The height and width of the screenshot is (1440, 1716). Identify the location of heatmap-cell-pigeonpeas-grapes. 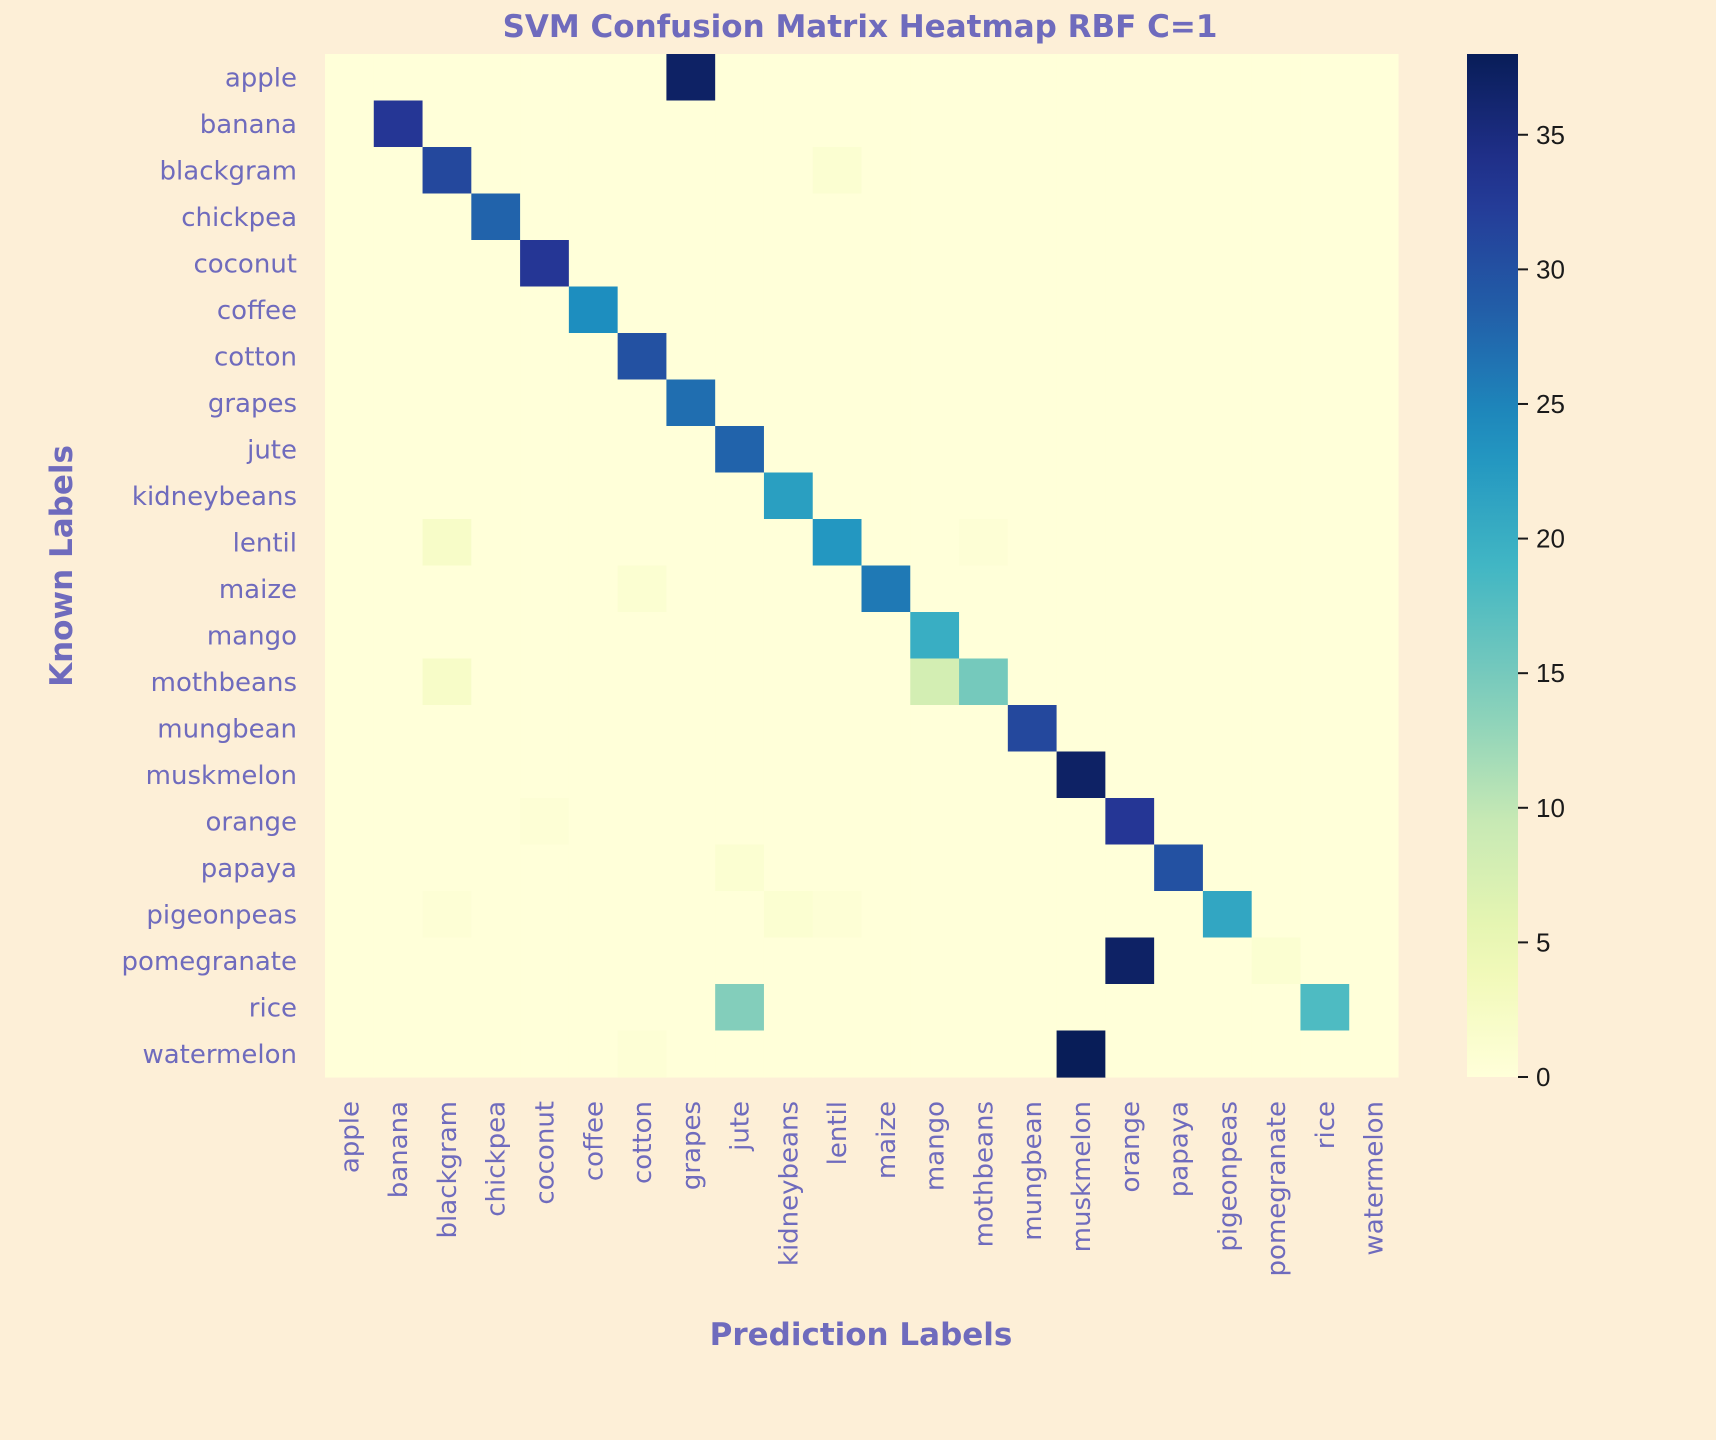
(691, 915).